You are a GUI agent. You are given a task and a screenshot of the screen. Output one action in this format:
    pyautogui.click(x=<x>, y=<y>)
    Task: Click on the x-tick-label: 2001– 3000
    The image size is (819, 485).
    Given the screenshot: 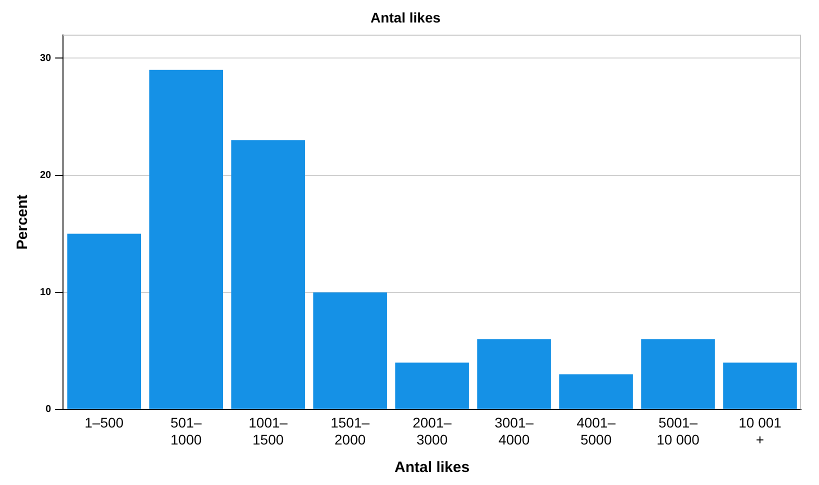 What is the action you would take?
    pyautogui.click(x=432, y=431)
    